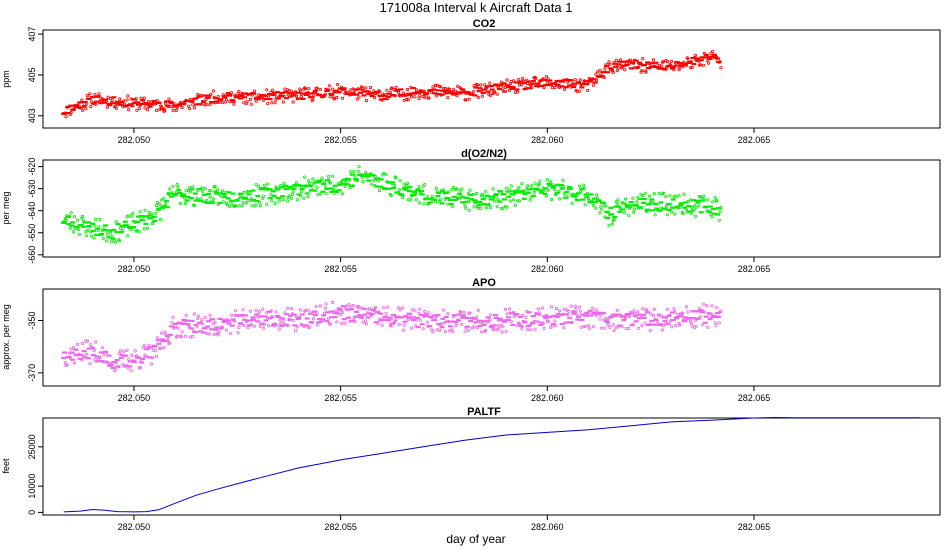  I want to click on panel-co2-title: CO2, so click(484, 24).